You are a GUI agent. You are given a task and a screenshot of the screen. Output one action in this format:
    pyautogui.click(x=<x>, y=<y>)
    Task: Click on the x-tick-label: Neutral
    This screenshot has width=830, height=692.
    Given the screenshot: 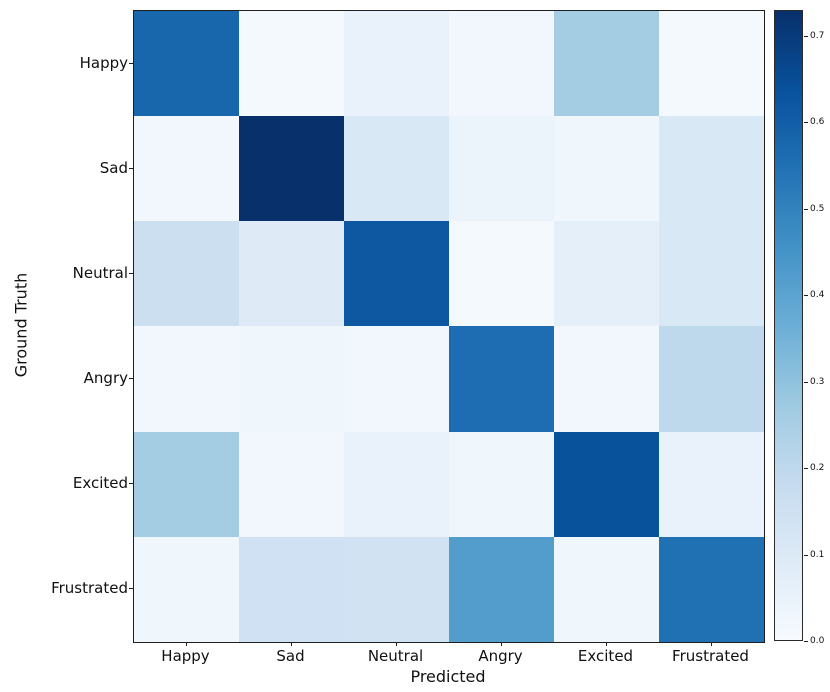 What is the action you would take?
    pyautogui.click(x=395, y=656)
    